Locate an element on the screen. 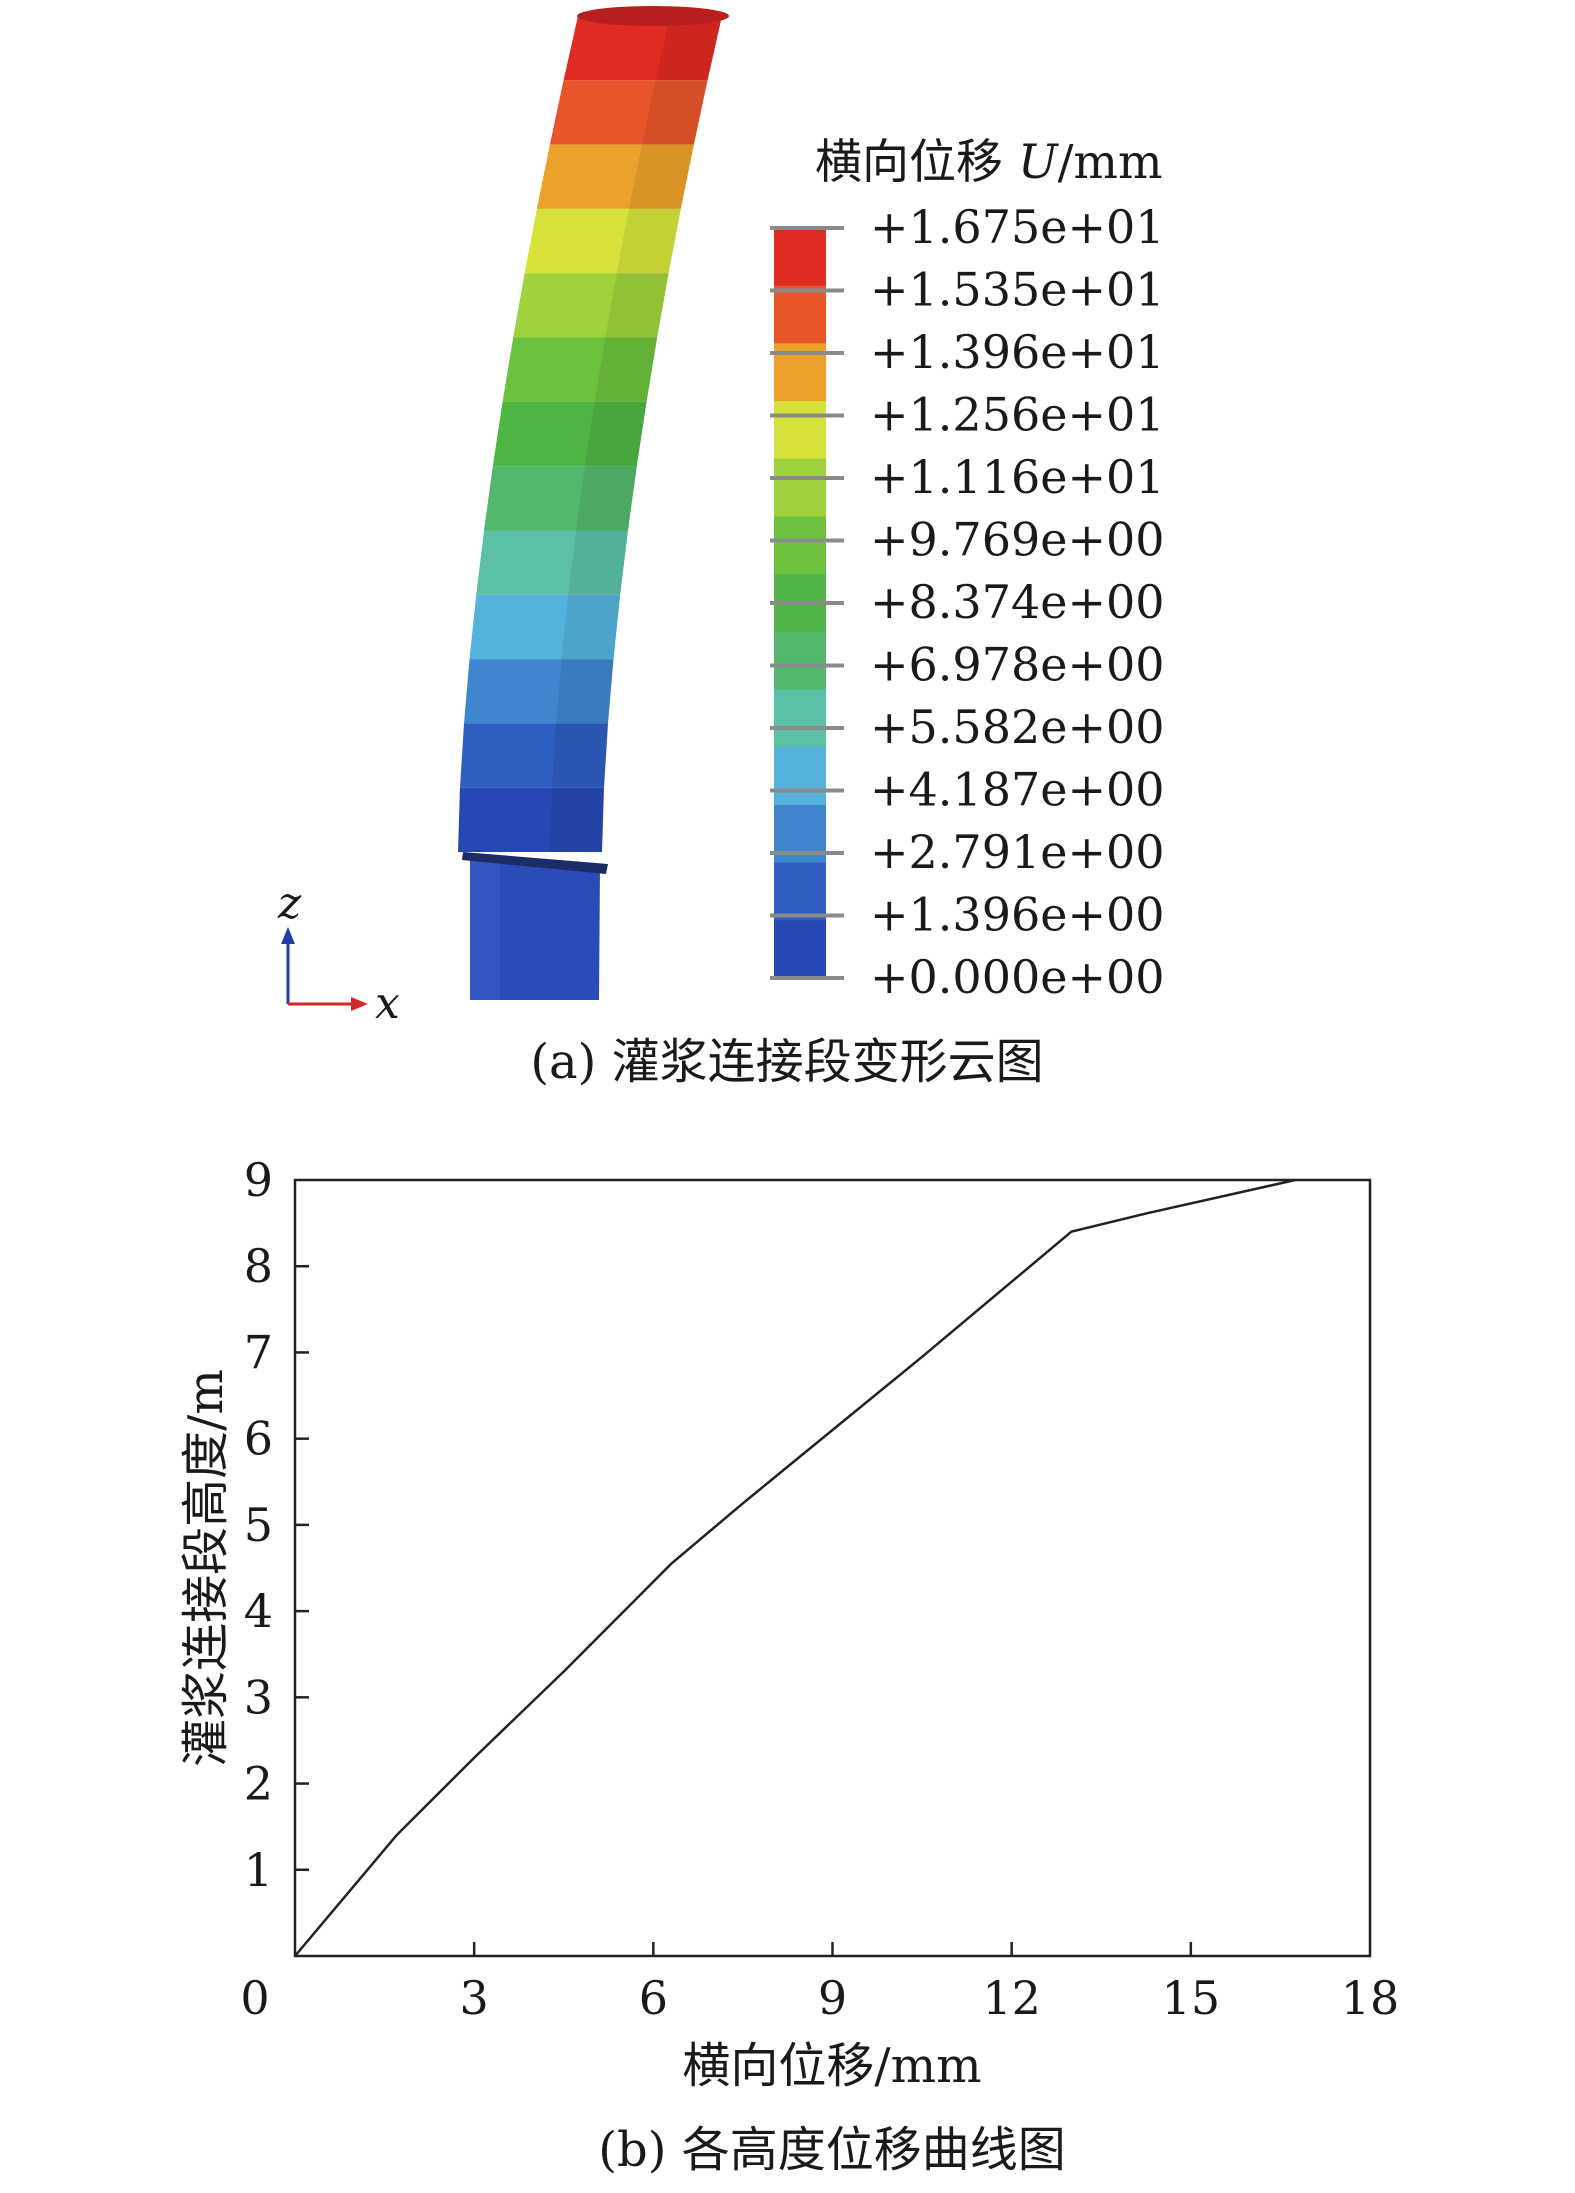 The image size is (1575, 2193). legend-value-label: +5.582e+00 is located at coordinates (1017, 727).